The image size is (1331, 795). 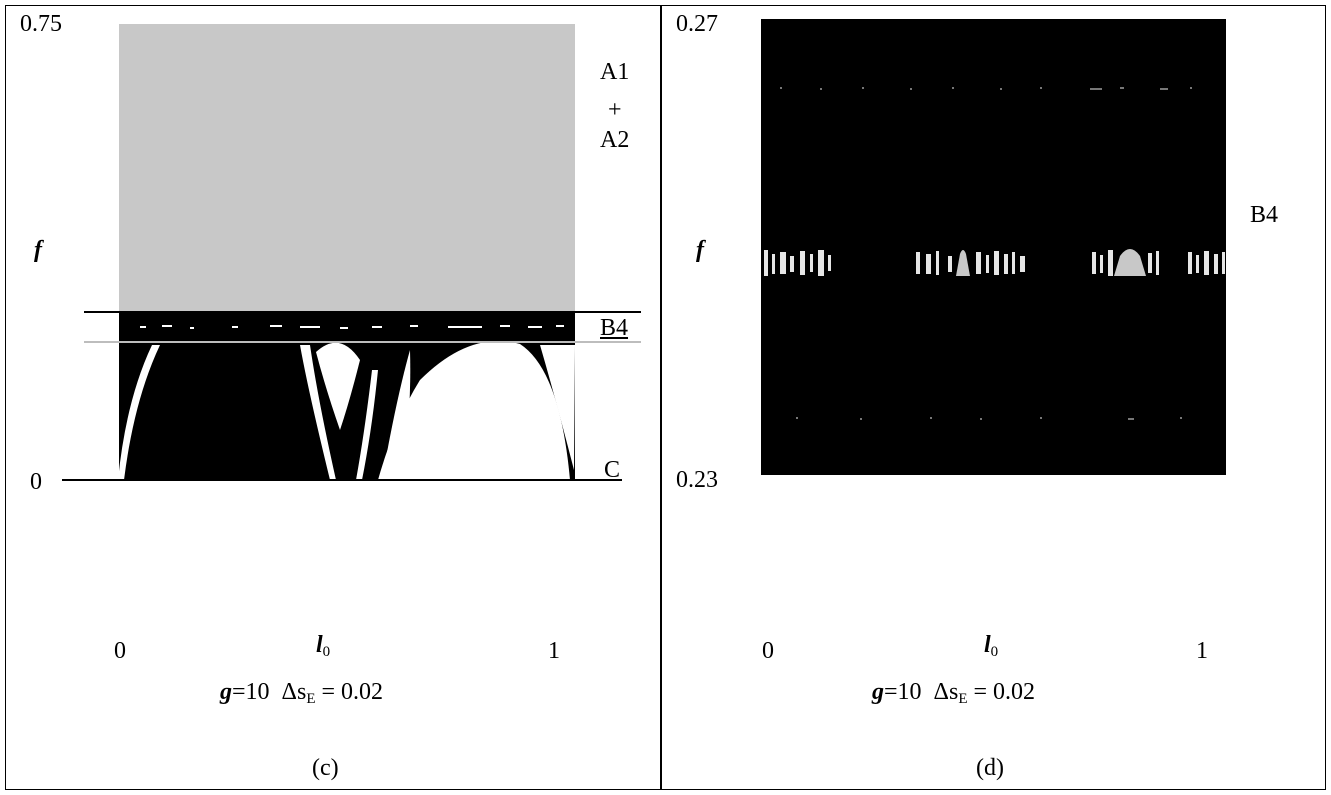 What do you see at coordinates (352, 327) in the screenshot?
I see `b4-speckle-band` at bounding box center [352, 327].